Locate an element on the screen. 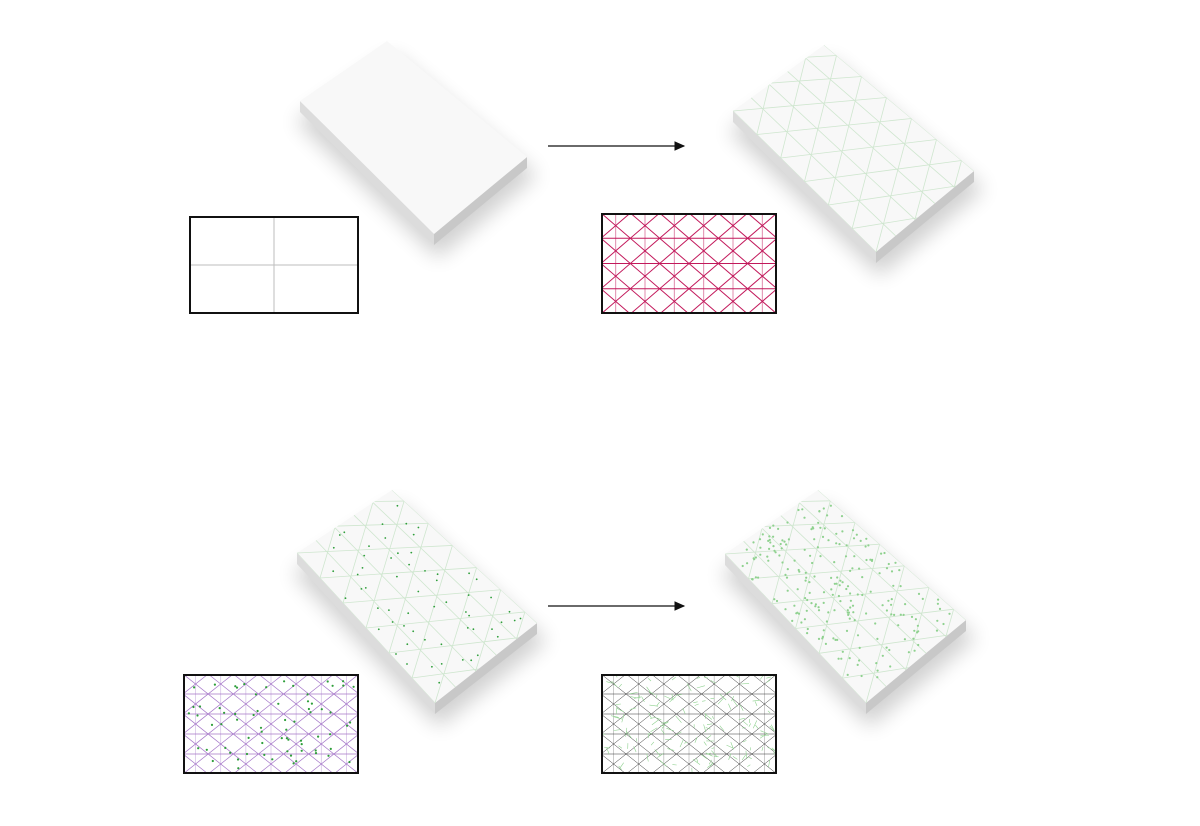 This screenshot has width=1200, height=826. input-pattern-panel-rectangular is located at coordinates (274, 265).